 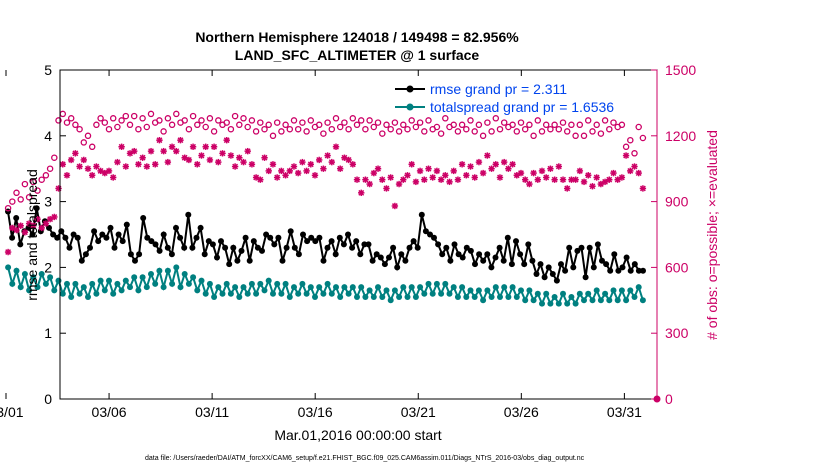 I want to click on x-tick-label: 03/16, so click(x=315, y=412).